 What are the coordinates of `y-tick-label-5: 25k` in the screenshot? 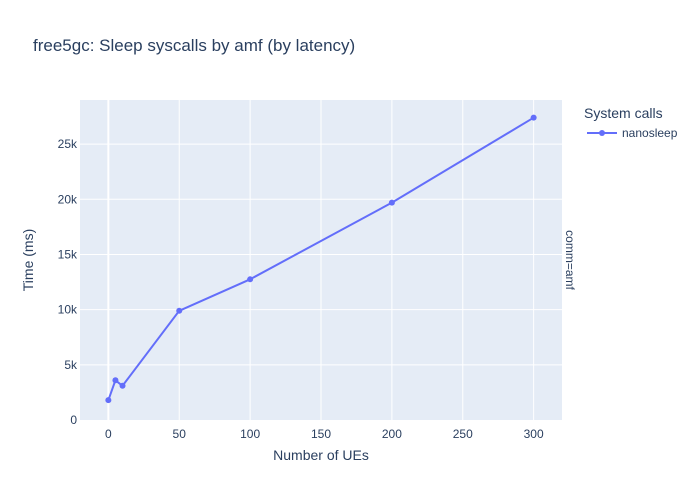 It's located at (68, 144).